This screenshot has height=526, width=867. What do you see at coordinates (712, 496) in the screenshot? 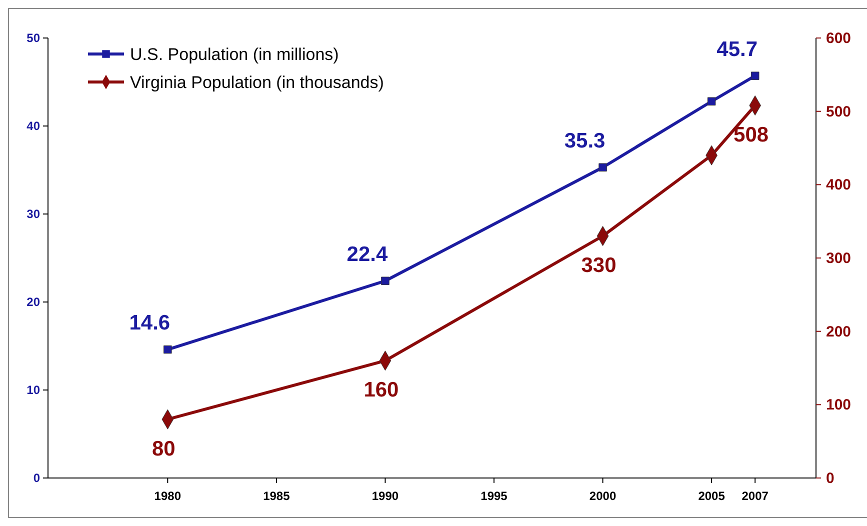
I see `x-tick-label: 2005` at bounding box center [712, 496].